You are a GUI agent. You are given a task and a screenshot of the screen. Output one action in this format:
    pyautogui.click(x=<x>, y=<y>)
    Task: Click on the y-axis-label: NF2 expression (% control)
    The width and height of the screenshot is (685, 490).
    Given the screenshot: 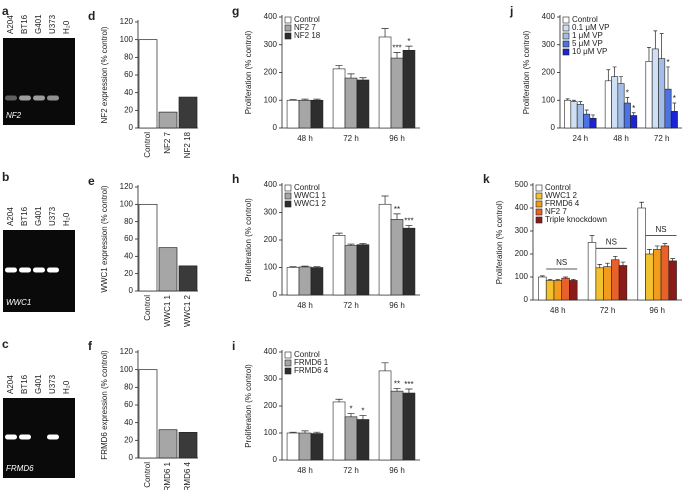 What is the action you would take?
    pyautogui.click(x=104, y=74)
    